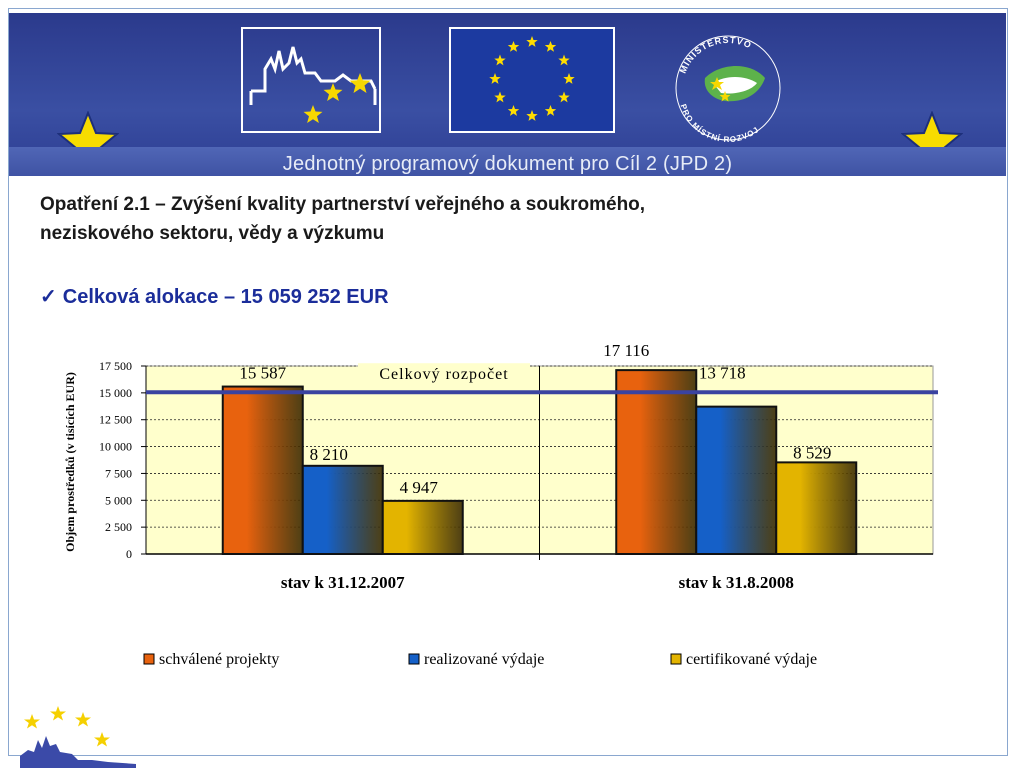  Describe the element at coordinates (129, 554) in the screenshot. I see `y-tick-label: 0` at that location.